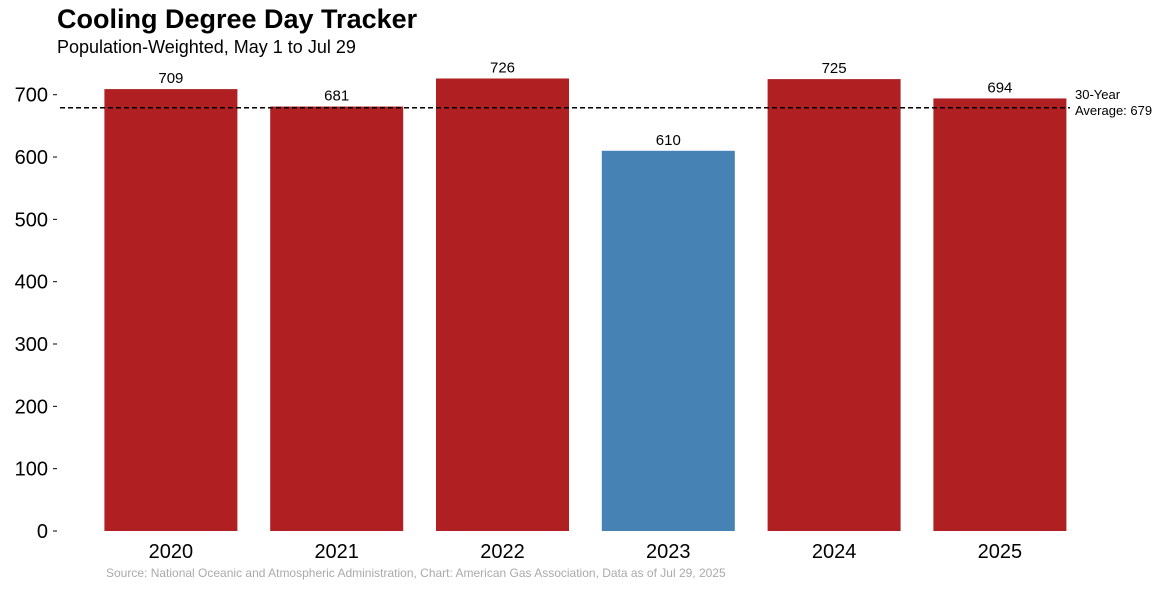 The height and width of the screenshot is (590, 1167). What do you see at coordinates (336, 552) in the screenshot?
I see `x-tick-label: 2021` at bounding box center [336, 552].